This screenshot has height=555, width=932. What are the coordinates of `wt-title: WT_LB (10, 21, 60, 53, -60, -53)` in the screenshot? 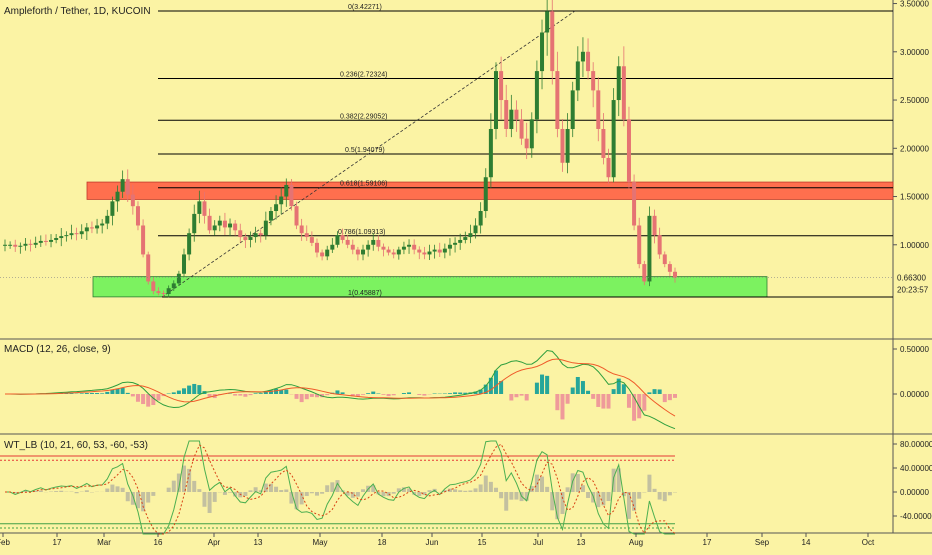 It's located at (76, 445).